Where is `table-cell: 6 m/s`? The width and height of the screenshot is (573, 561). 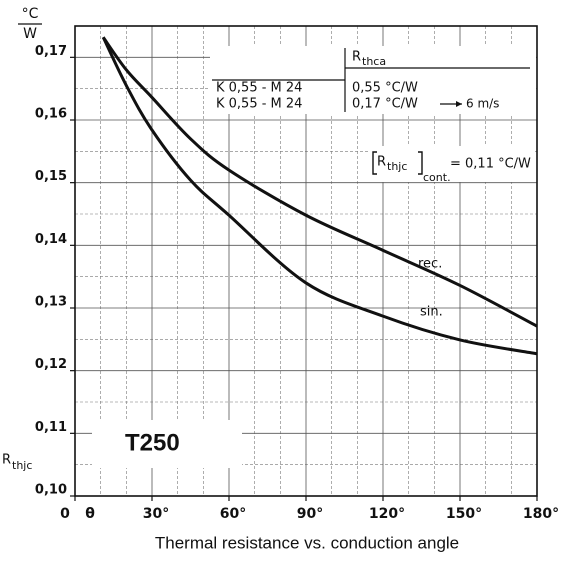
table-cell: 6 m/s is located at coordinates (482, 104).